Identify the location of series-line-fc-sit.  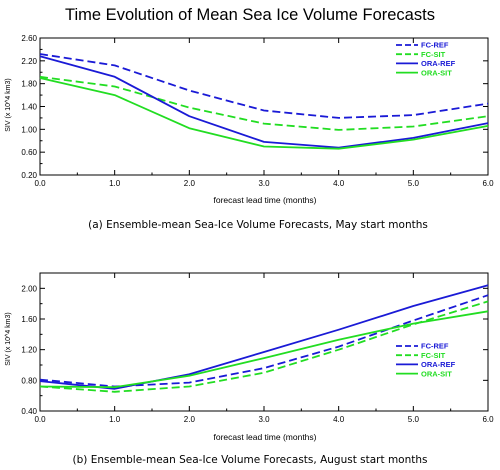
(264, 103).